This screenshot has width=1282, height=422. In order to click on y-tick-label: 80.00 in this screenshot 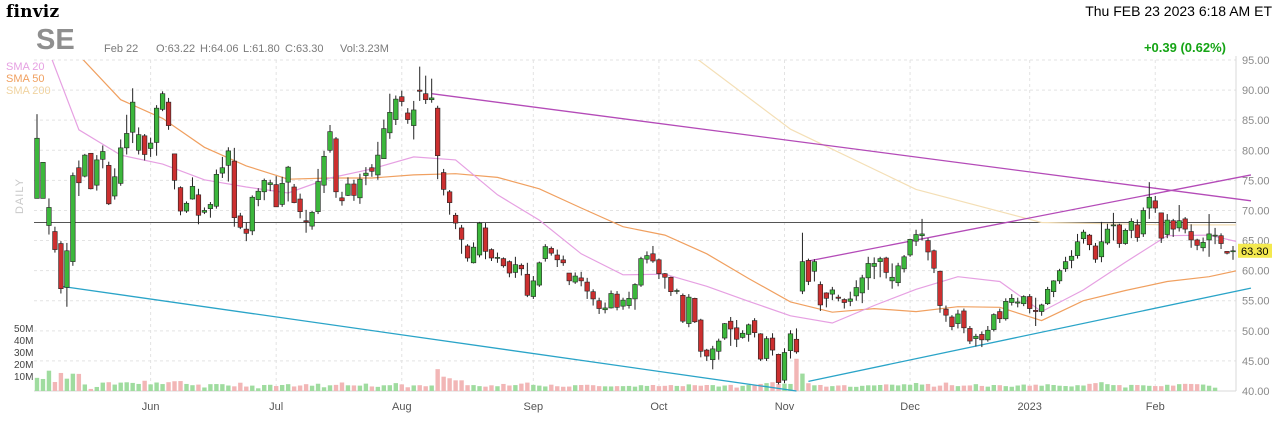, I will do `click(1256, 151)`.